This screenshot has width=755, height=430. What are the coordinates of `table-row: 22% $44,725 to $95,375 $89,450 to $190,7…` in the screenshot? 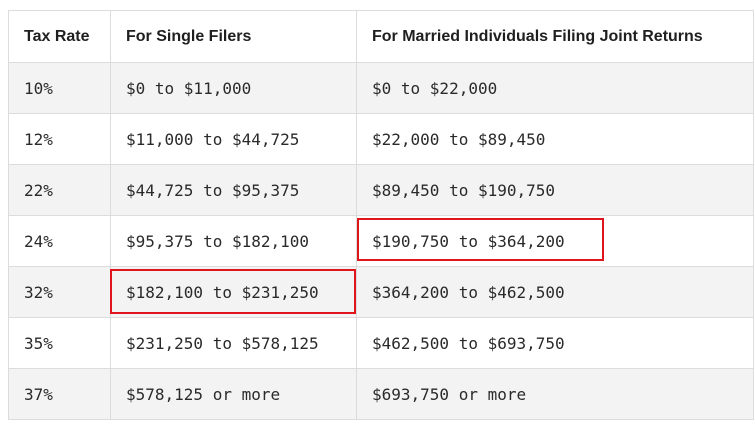 It's located at (381, 190).